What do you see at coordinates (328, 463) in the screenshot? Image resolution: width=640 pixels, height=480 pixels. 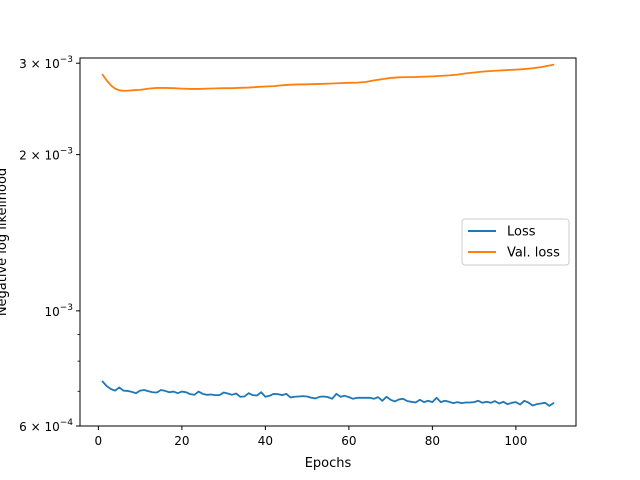 I see `x-axis-label: Epochs` at bounding box center [328, 463].